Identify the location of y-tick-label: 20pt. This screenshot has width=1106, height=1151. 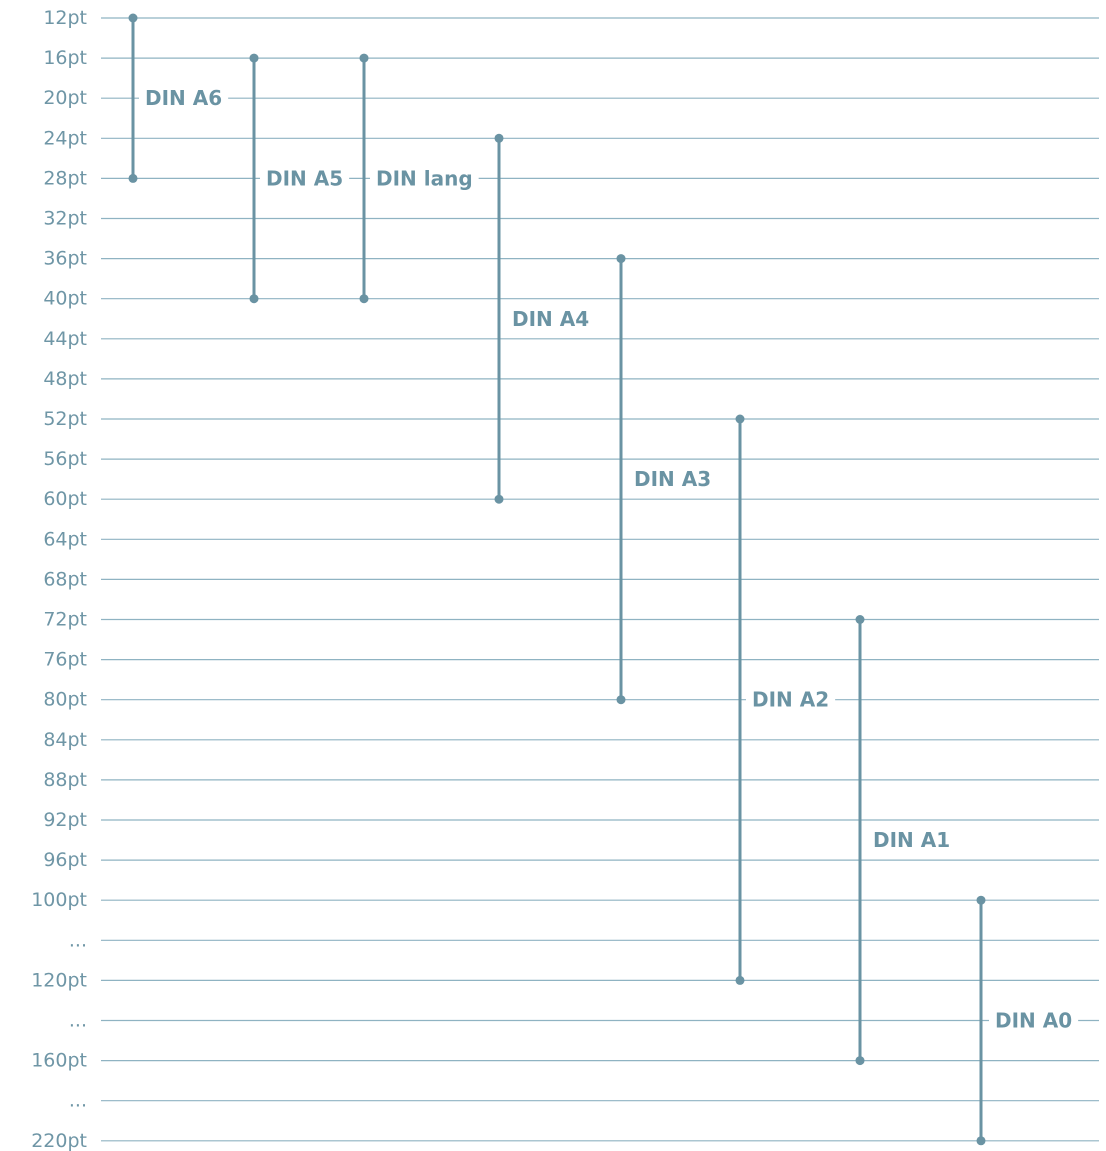
(65, 98).